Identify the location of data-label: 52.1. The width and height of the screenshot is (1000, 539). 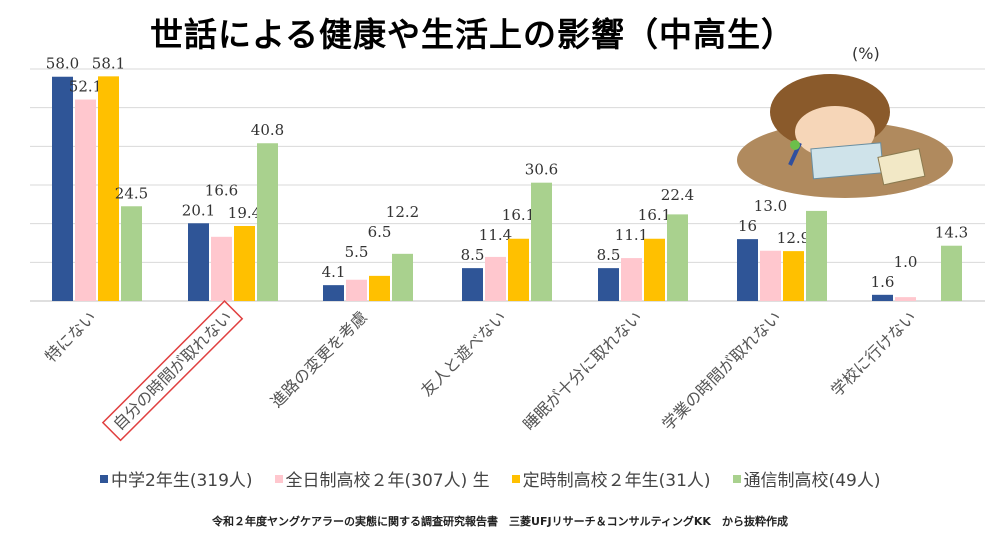
(85, 87).